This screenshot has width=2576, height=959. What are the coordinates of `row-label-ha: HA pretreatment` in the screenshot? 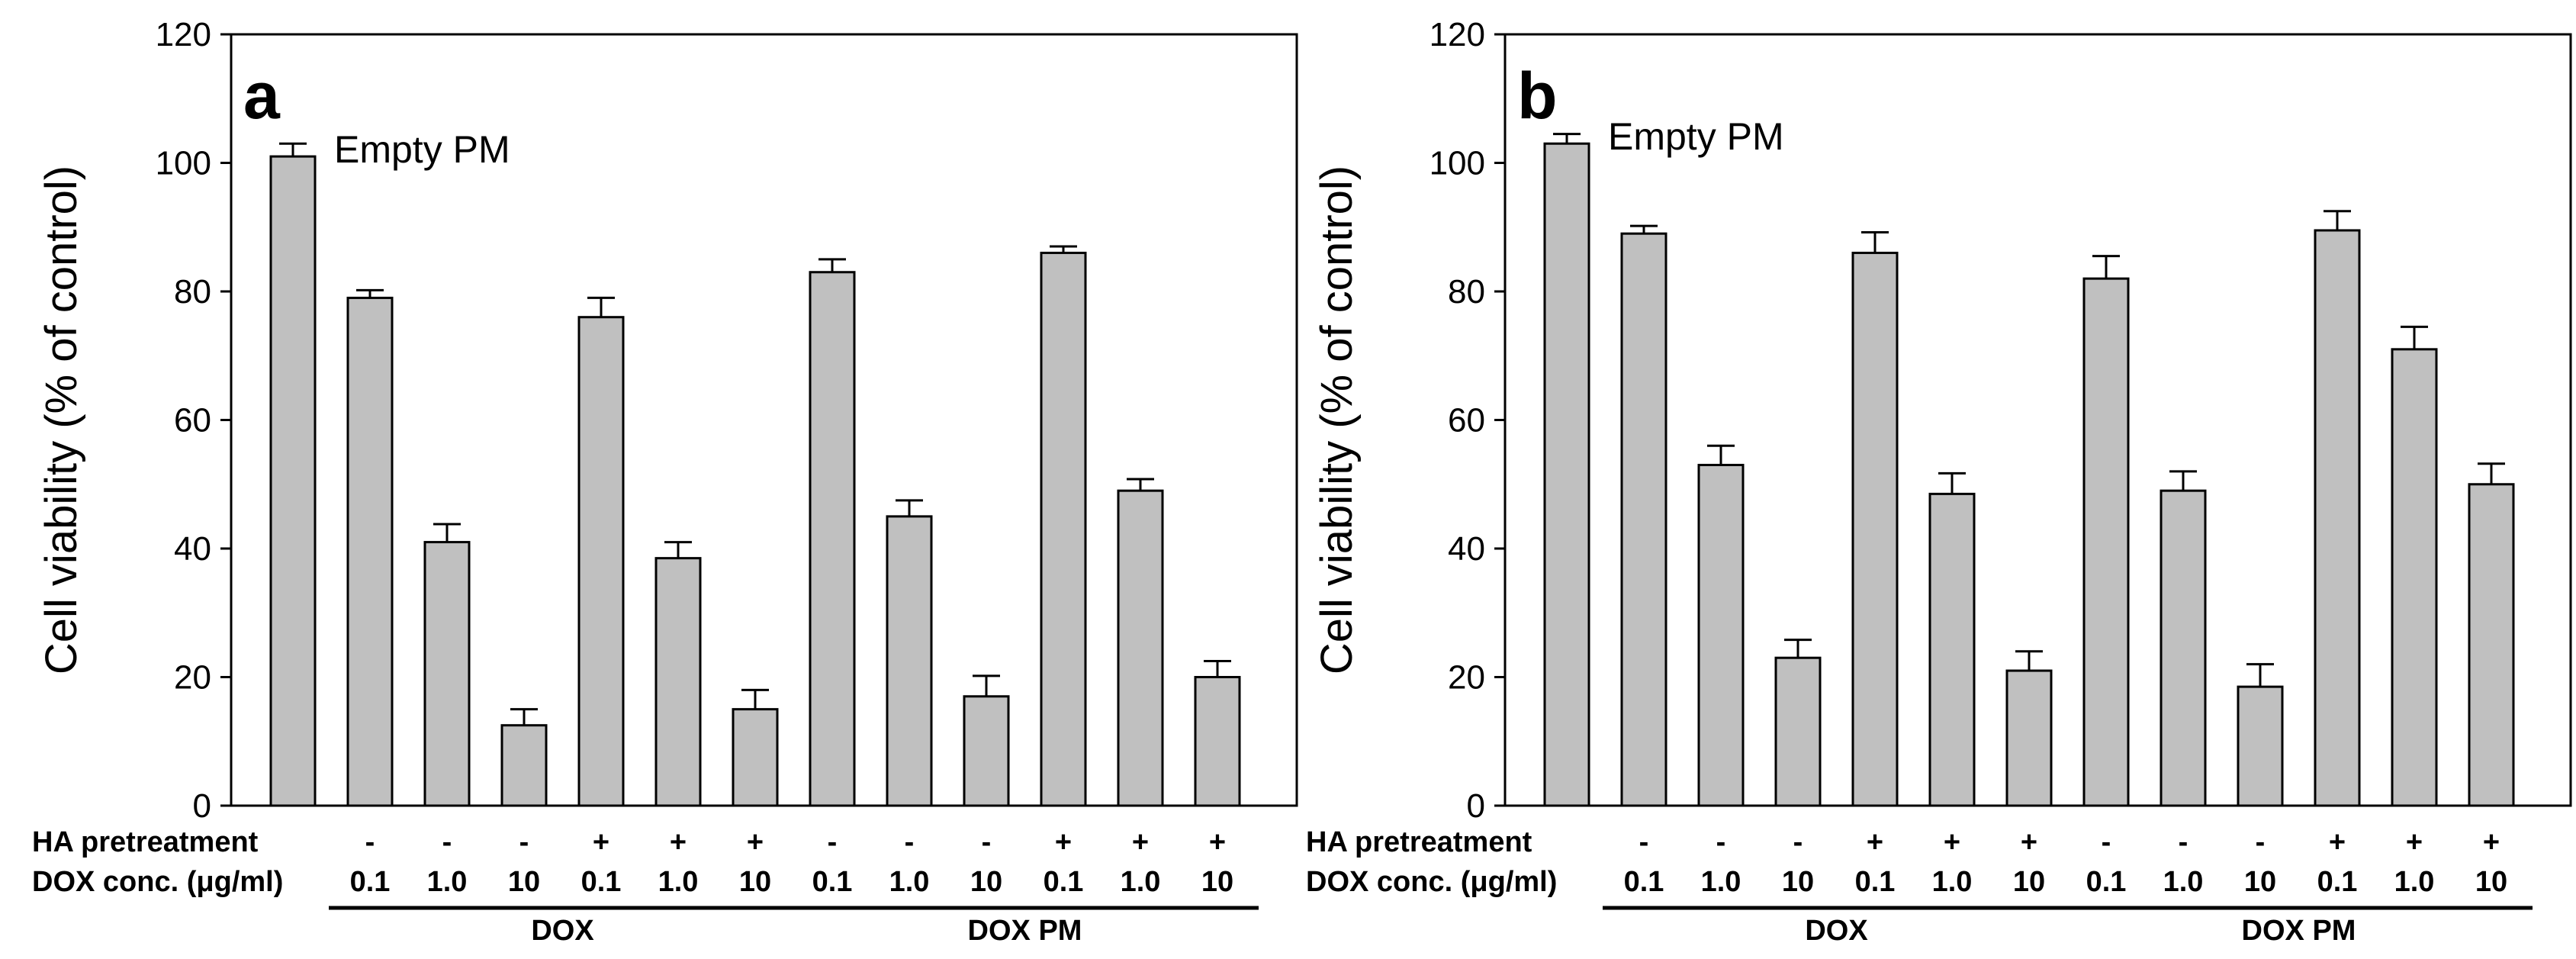 It's located at (1419, 842).